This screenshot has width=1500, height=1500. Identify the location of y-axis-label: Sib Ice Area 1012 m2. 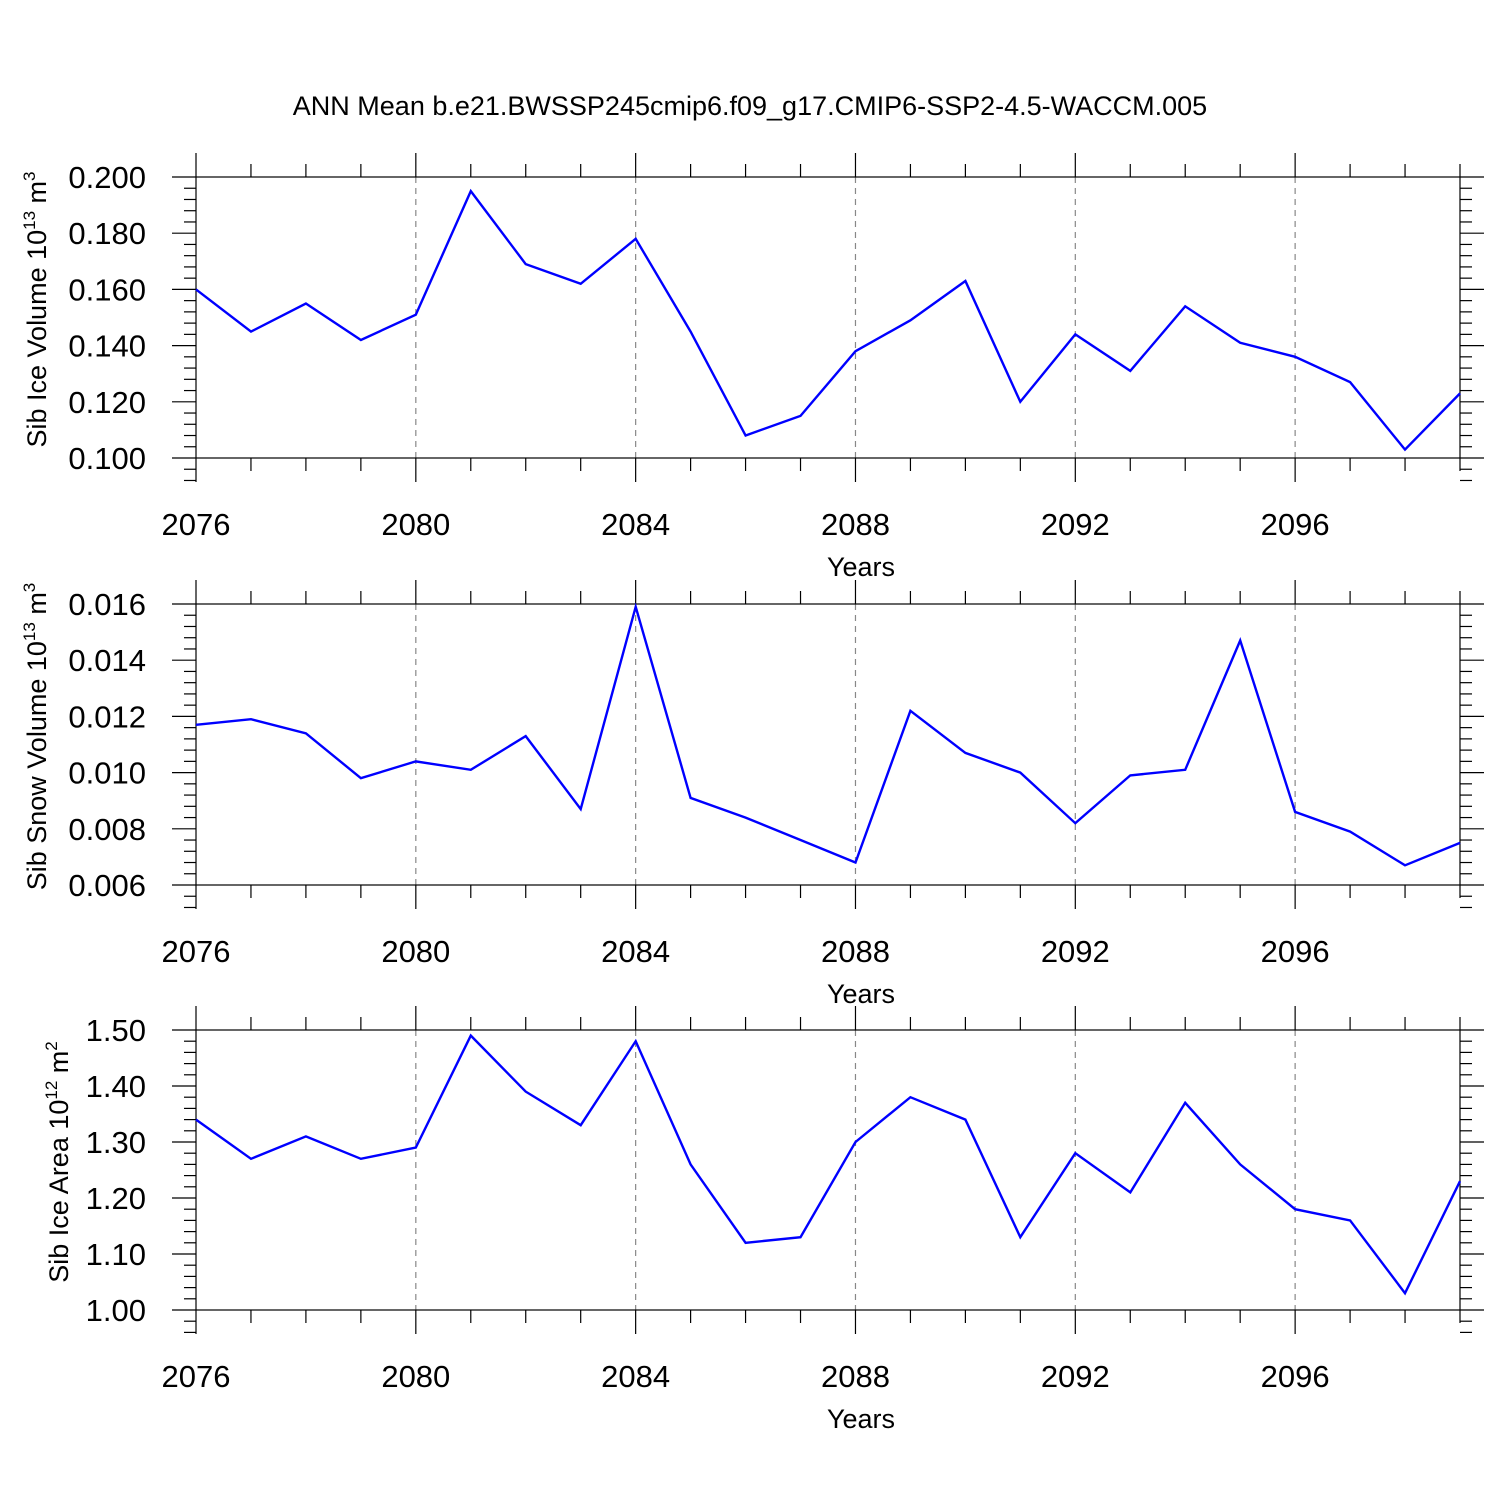
(58, 1162).